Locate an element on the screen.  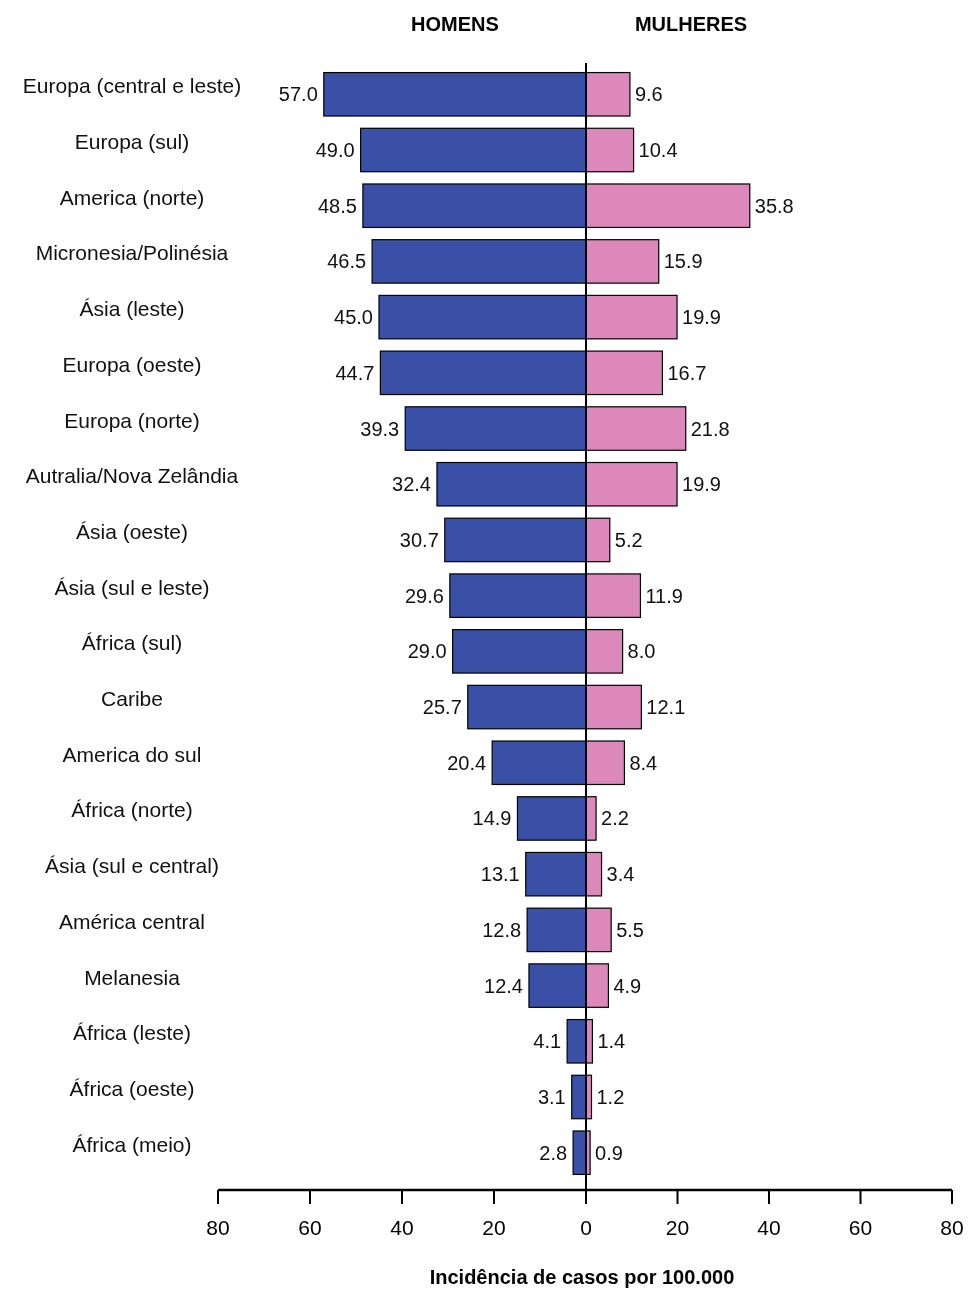
y-tick-label: África (norte) is located at coordinates (132, 810).